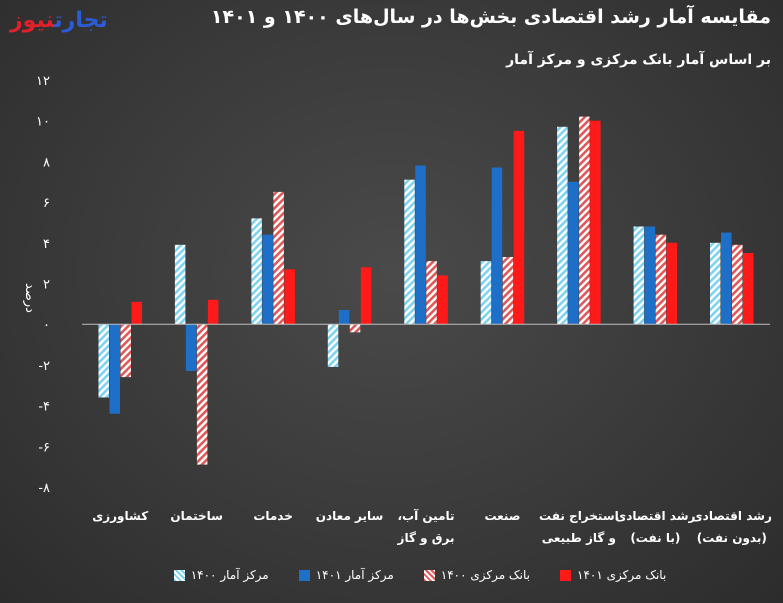 The image size is (783, 603). I want to click on x-tick-label: تامین آب،, so click(425, 515).